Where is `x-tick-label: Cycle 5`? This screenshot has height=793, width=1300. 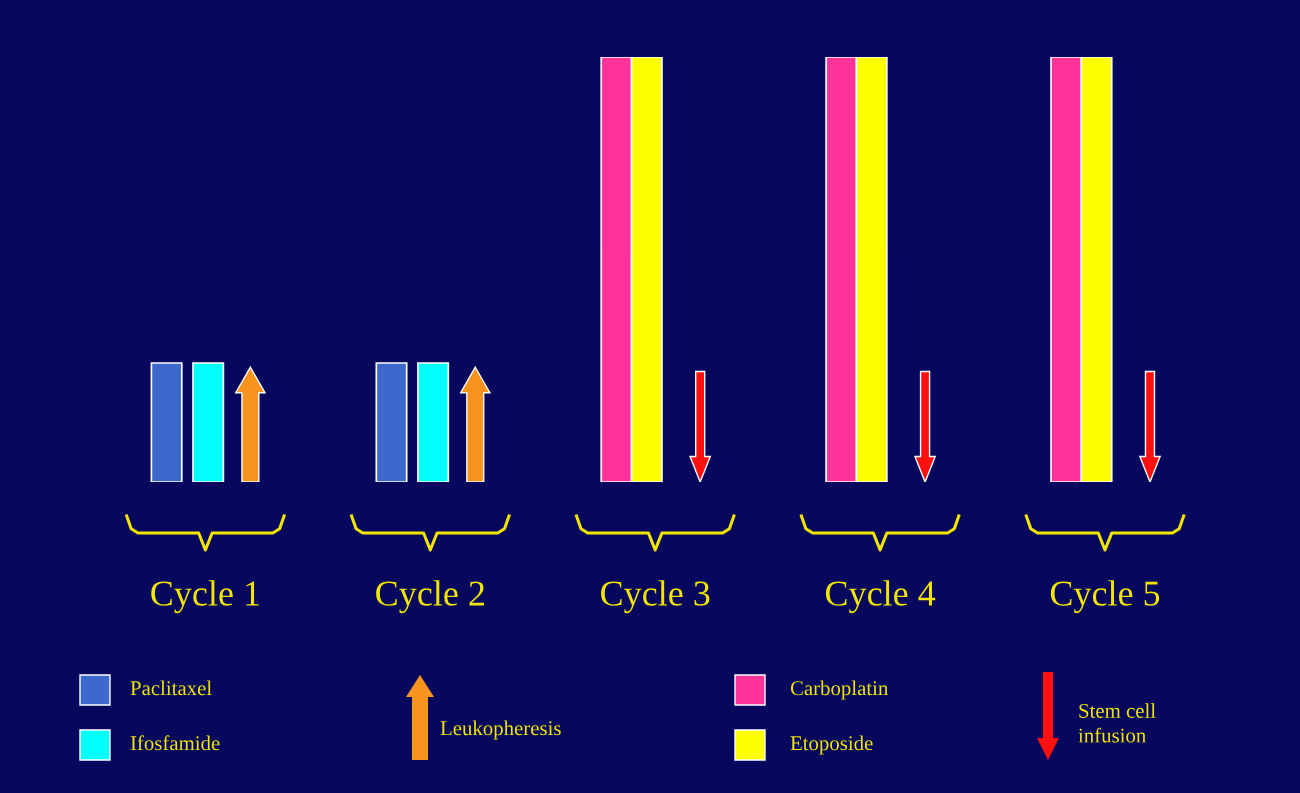 x-tick-label: Cycle 5 is located at coordinates (1105, 597).